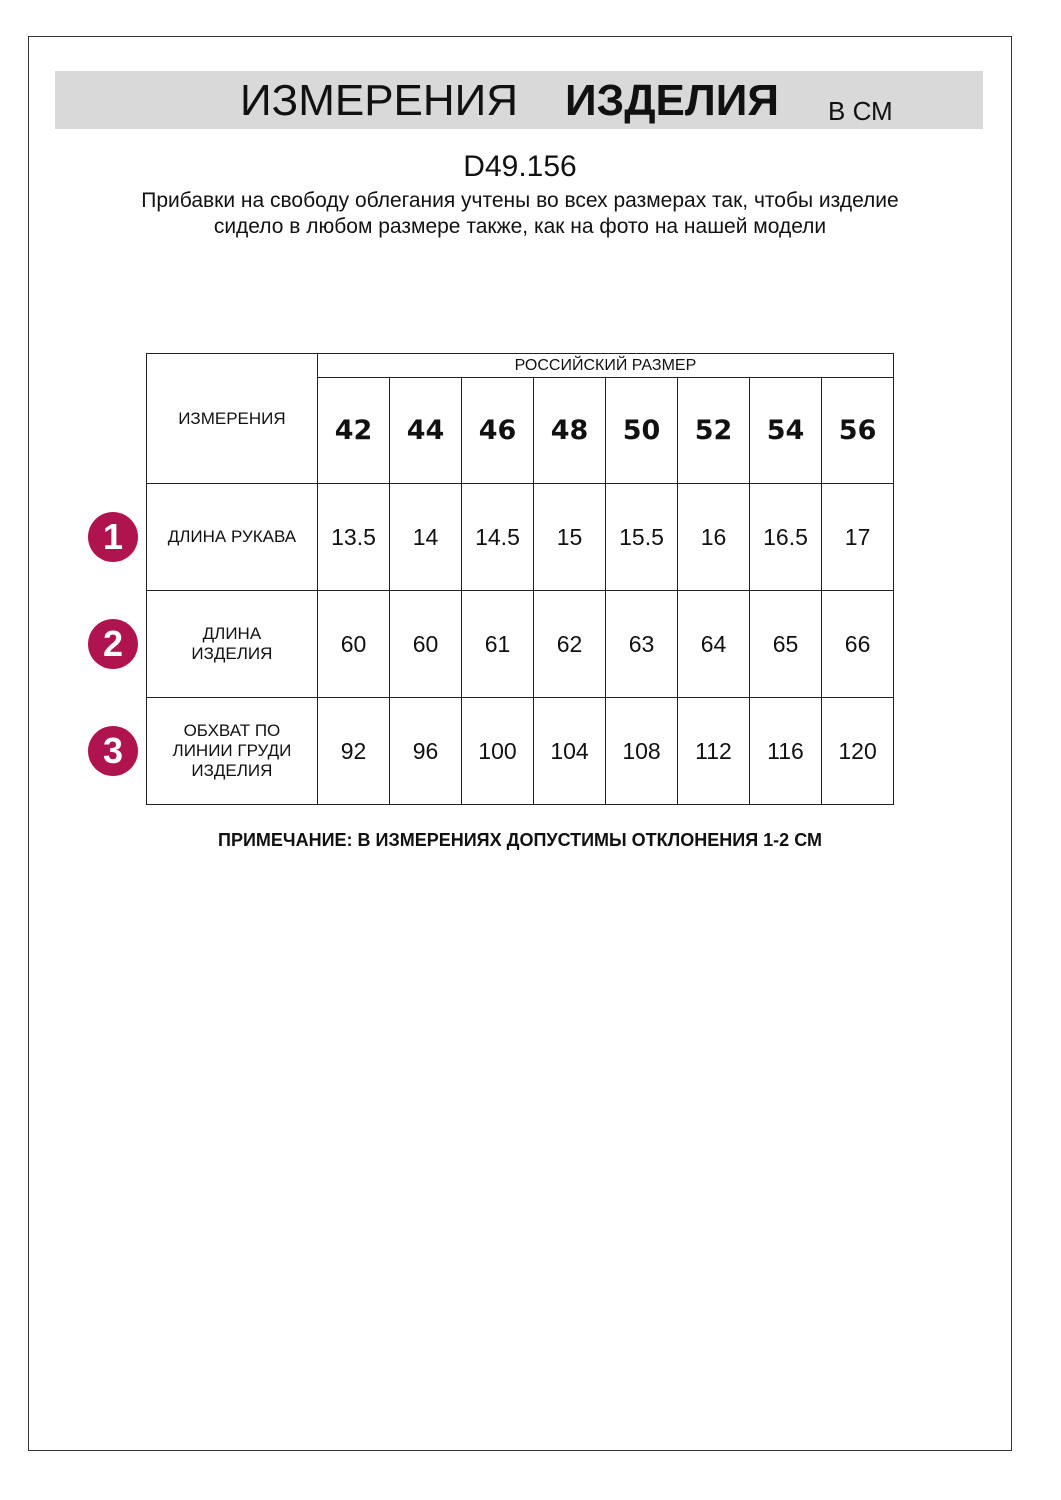 This screenshot has height=1500, width=1061. I want to click on value-cell: 16, so click(713, 537).